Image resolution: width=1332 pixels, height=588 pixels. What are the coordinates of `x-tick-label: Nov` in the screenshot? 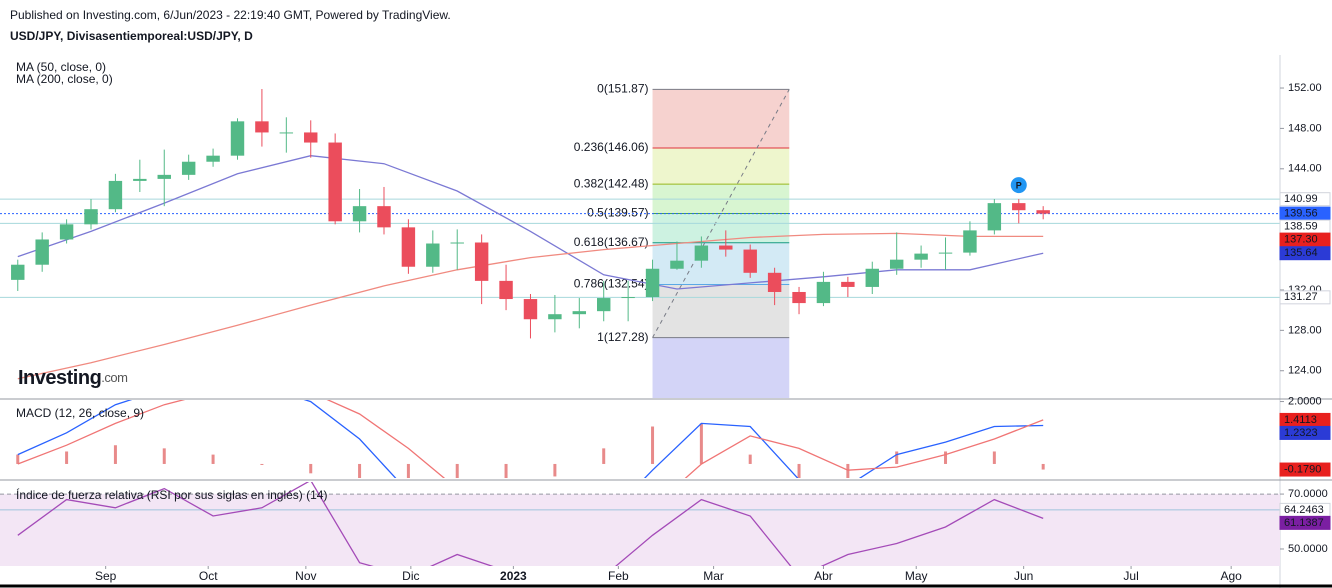 It's located at (305, 576).